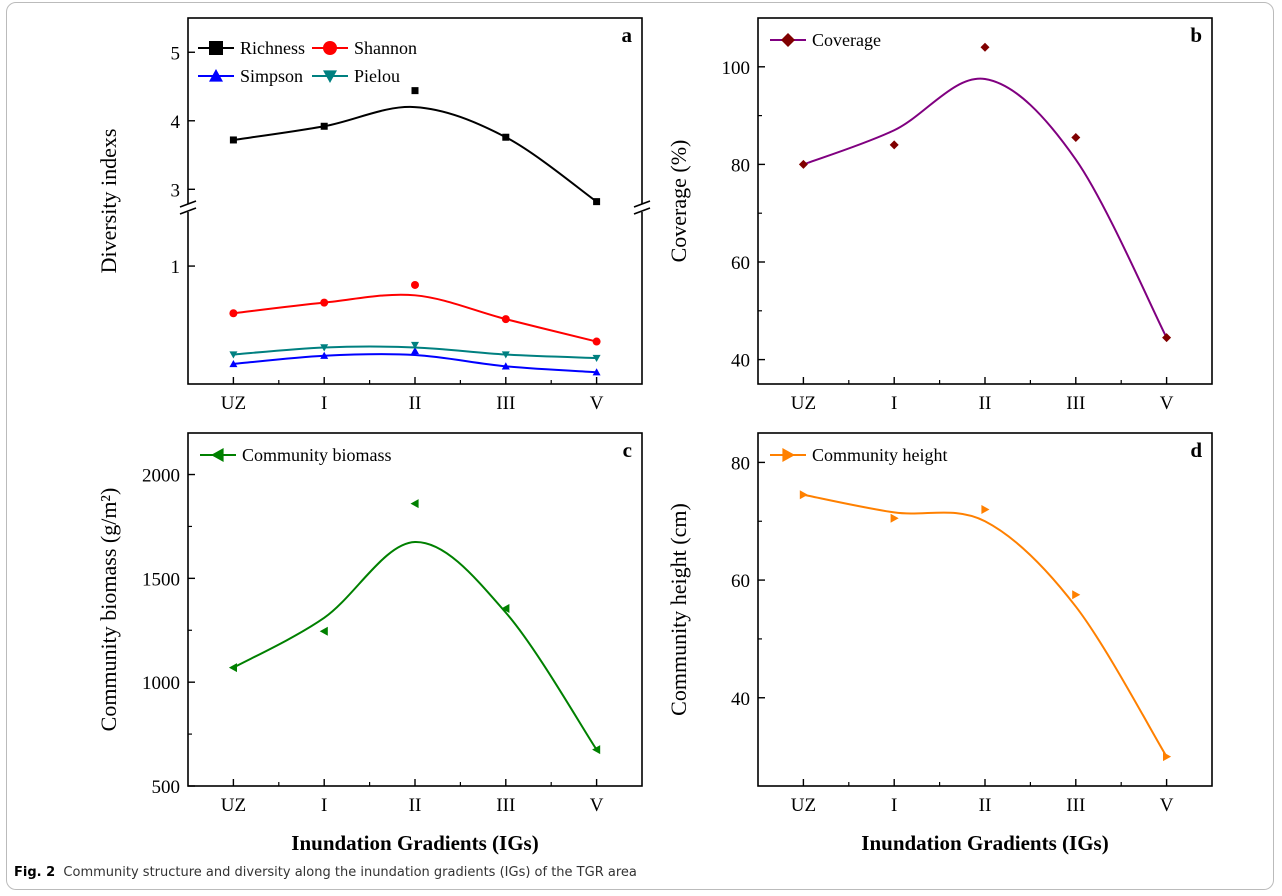 Image resolution: width=1282 pixels, height=896 pixels. What do you see at coordinates (415, 363) in the screenshot?
I see `series-line-simpson` at bounding box center [415, 363].